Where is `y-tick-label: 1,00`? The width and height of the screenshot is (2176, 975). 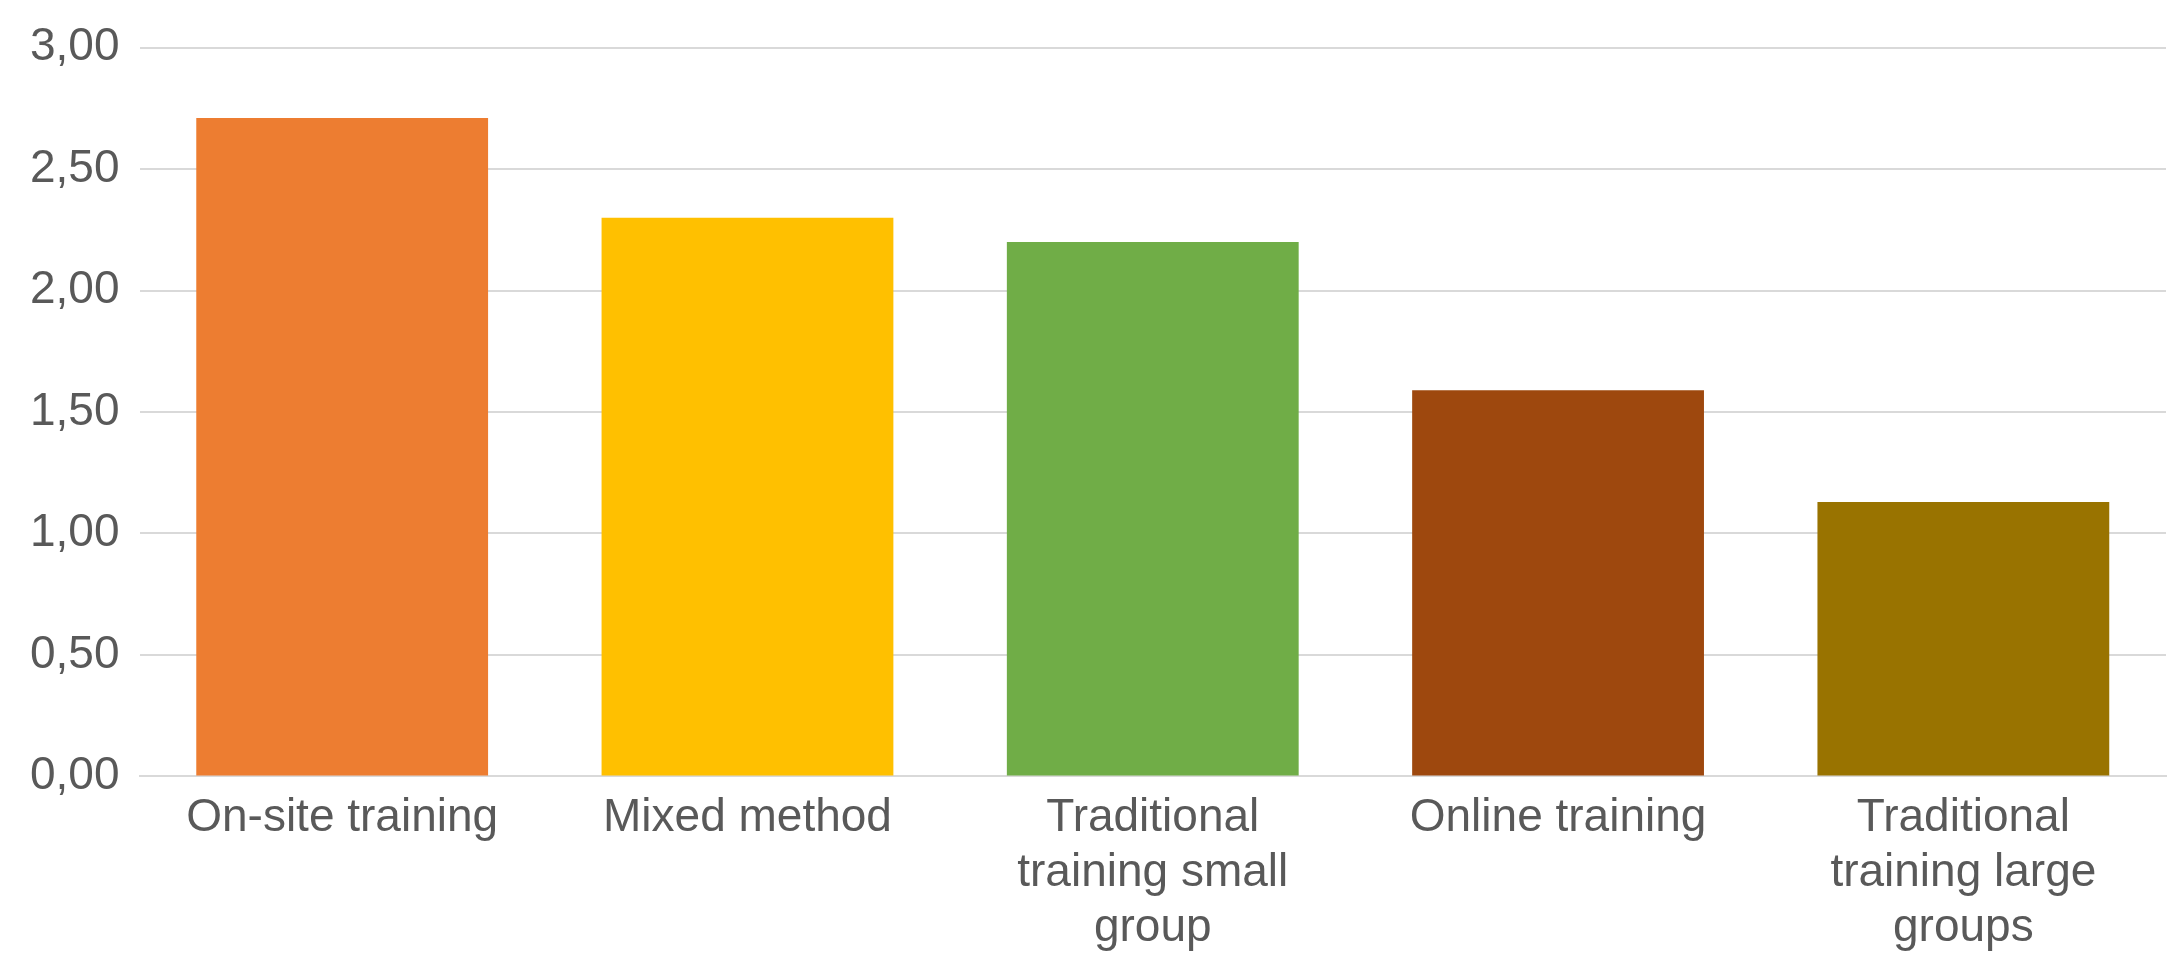 y-tick-label: 1,00 is located at coordinates (75, 530).